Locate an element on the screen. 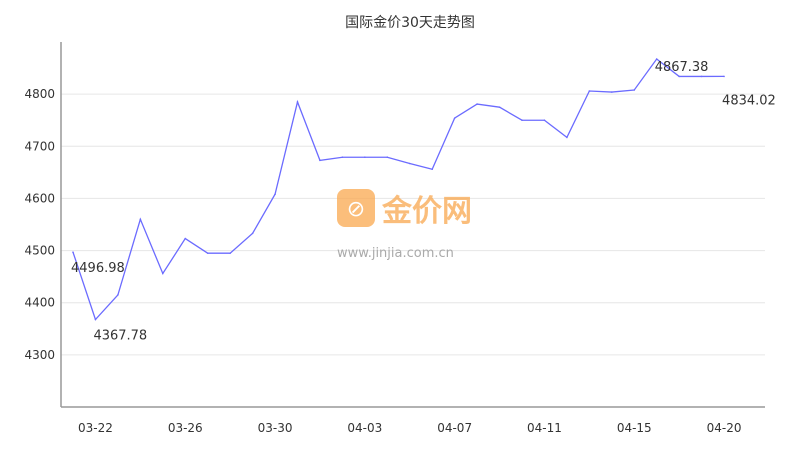 This screenshot has height=458, width=800. y-tick-label: 4300 is located at coordinates (39, 355).